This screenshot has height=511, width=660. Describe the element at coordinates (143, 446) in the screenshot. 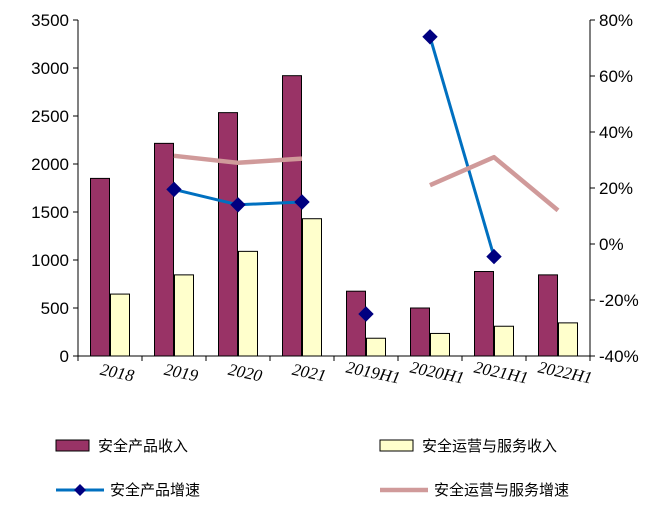

I see `legend-label: 安全产品收入` at that location.